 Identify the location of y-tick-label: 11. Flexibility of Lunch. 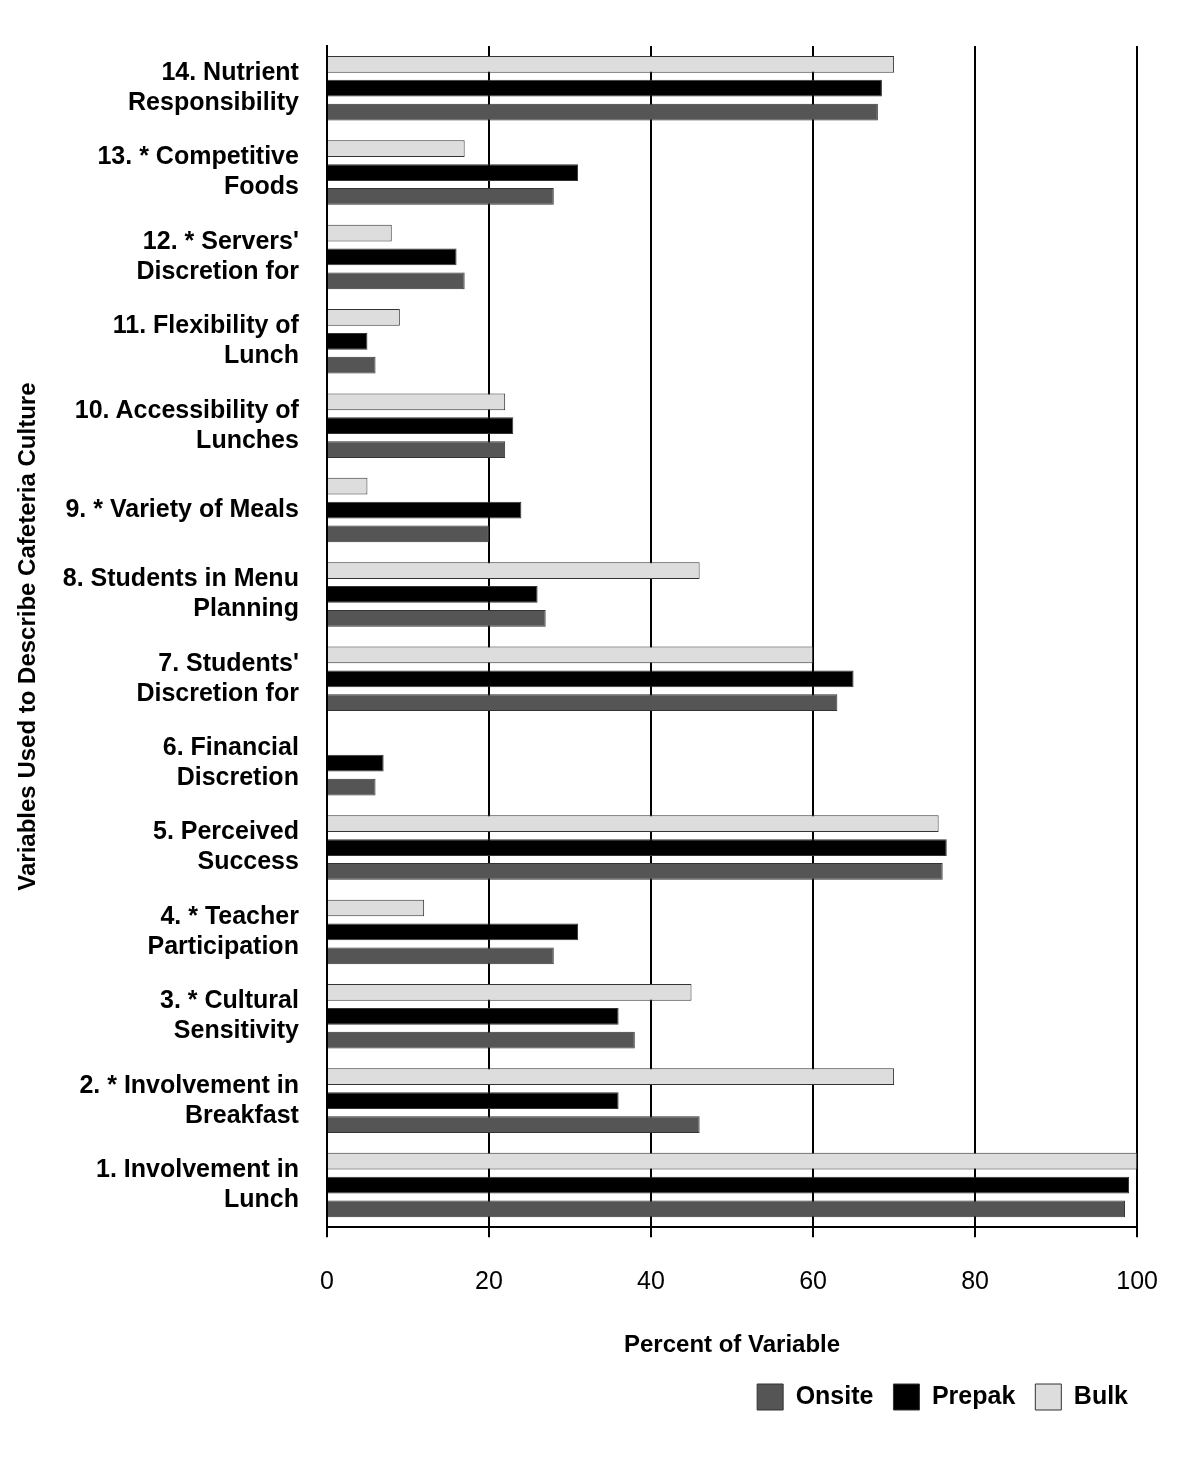
(206, 339).